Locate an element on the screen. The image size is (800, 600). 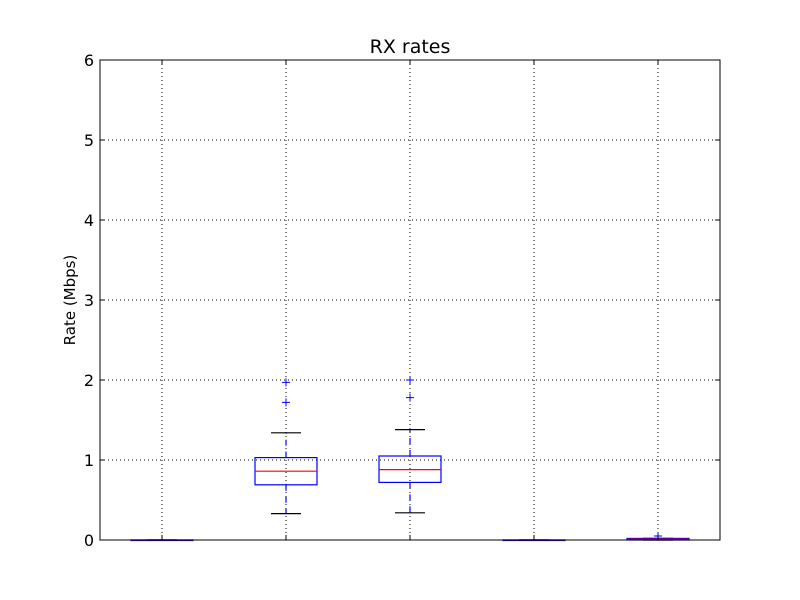
y-axis-label: Rate (Mbps) is located at coordinates (70, 300).